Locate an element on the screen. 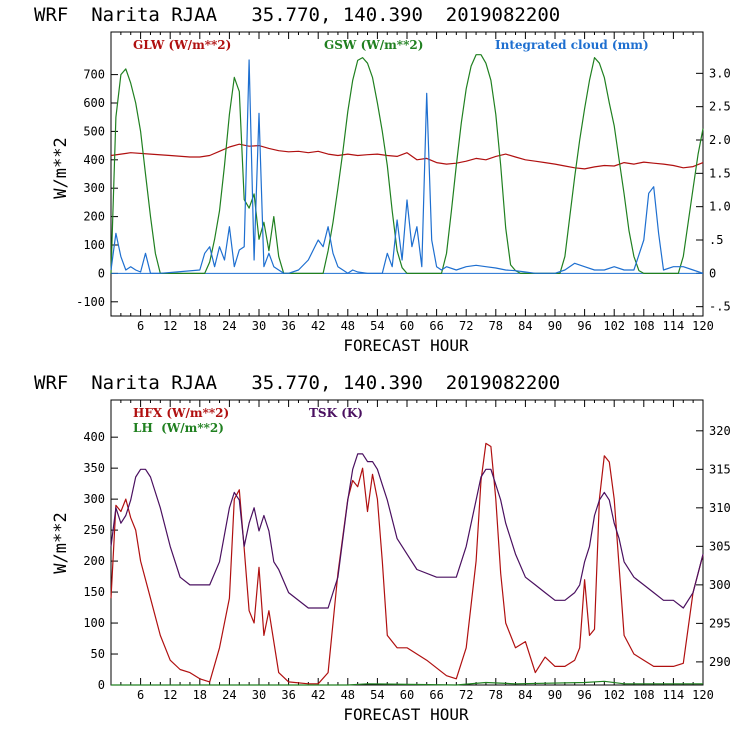  ylabel-upper: W/m**2 is located at coordinates (61, 167).